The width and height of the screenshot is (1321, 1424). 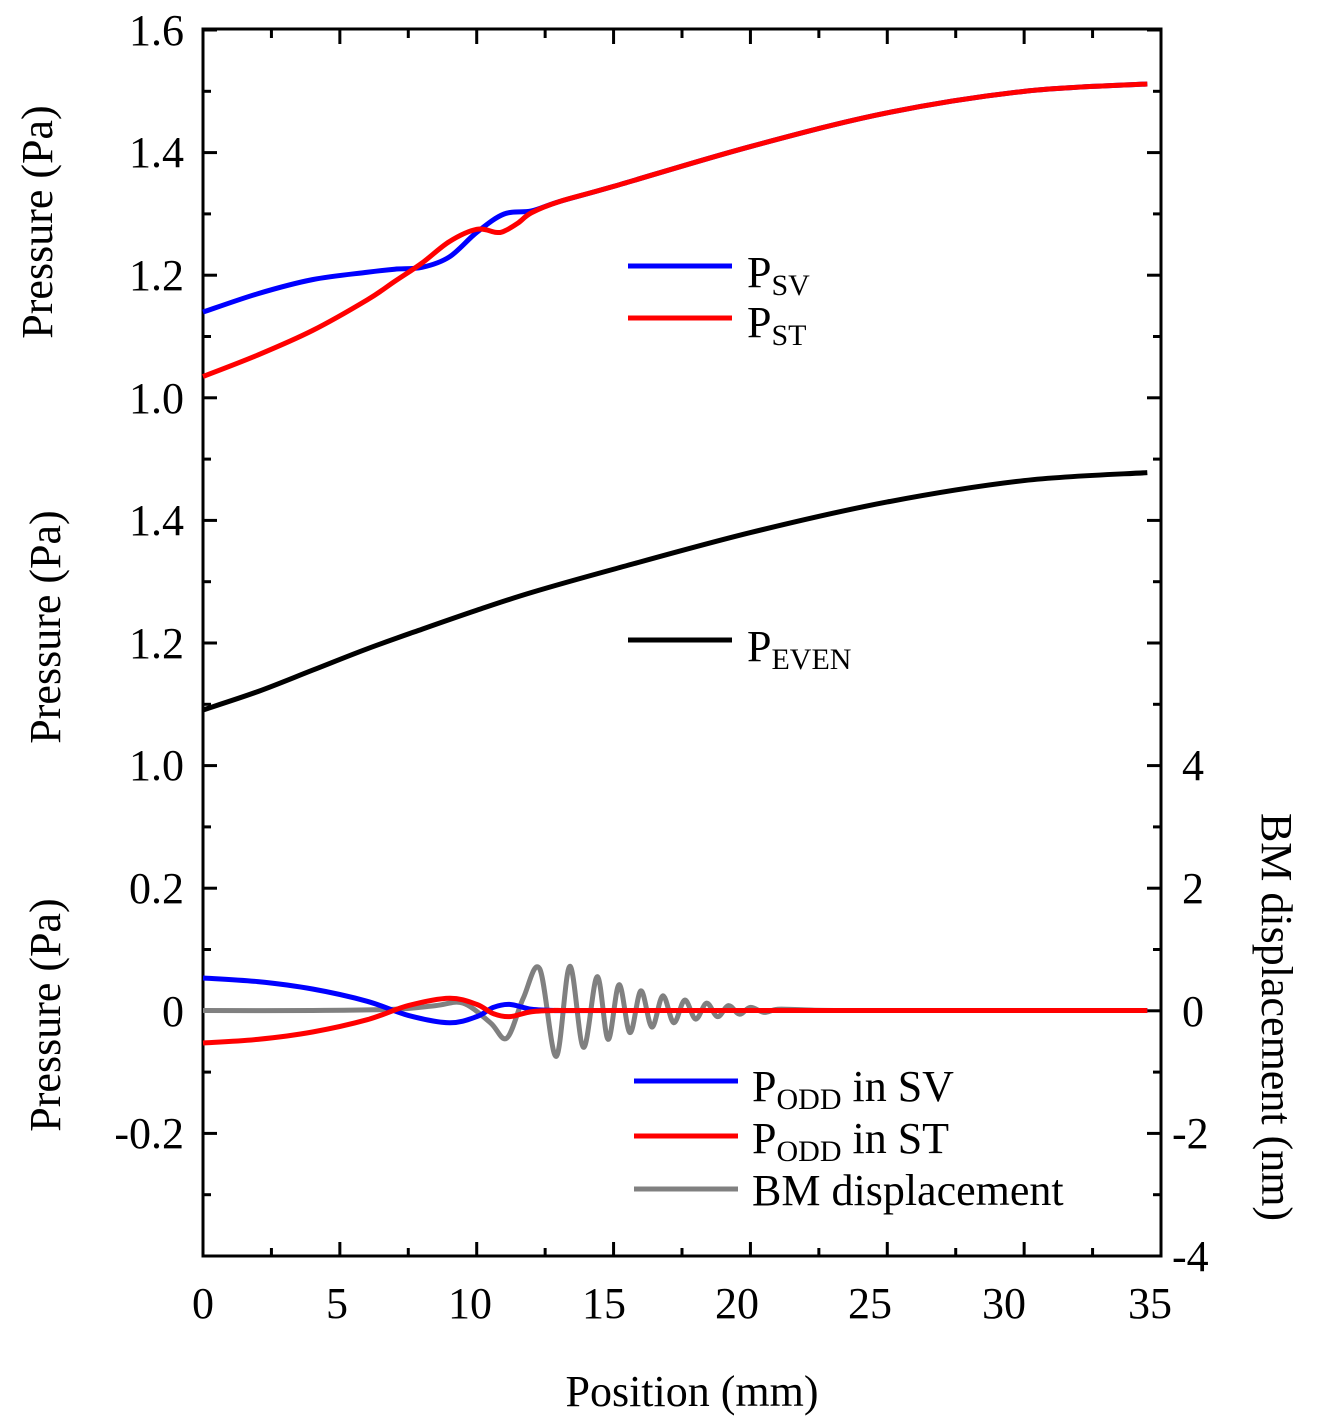 I want to click on right-tick-label-3: -2, so click(x=1190, y=1133).